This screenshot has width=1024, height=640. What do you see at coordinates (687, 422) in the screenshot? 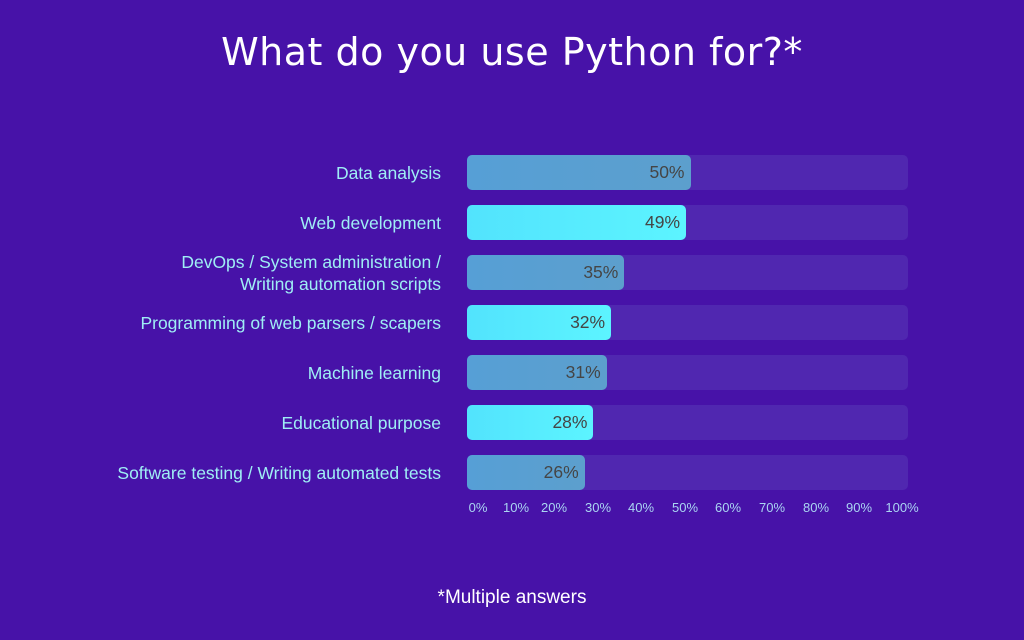
I see `bar-track: 28%` at bounding box center [687, 422].